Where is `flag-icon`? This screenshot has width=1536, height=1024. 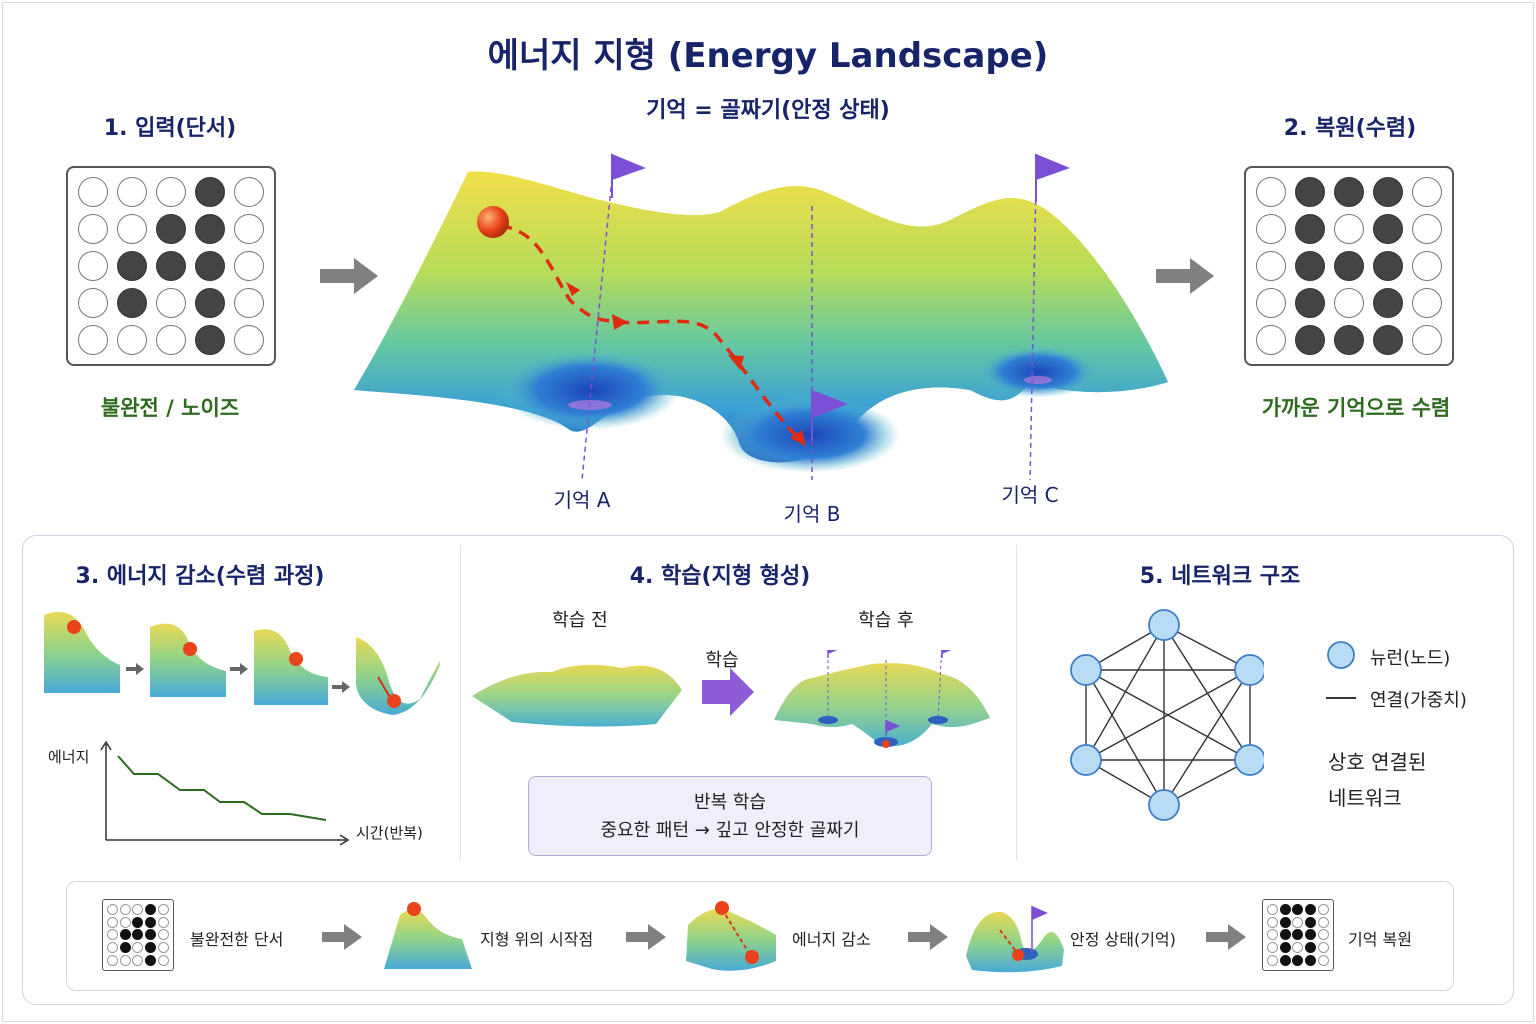 flag-icon is located at coordinates (832, 654).